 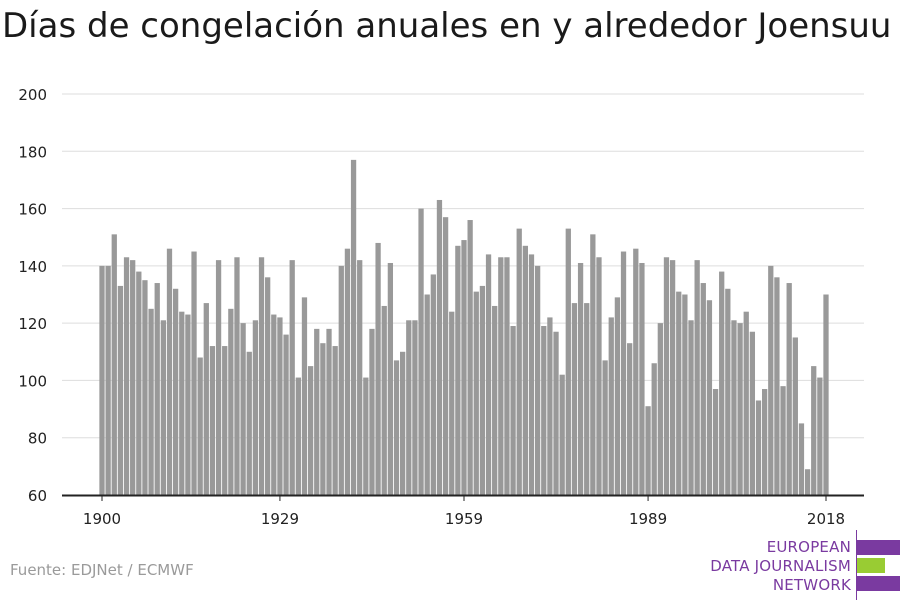 I want to click on bar-1910, so click(x=163, y=407).